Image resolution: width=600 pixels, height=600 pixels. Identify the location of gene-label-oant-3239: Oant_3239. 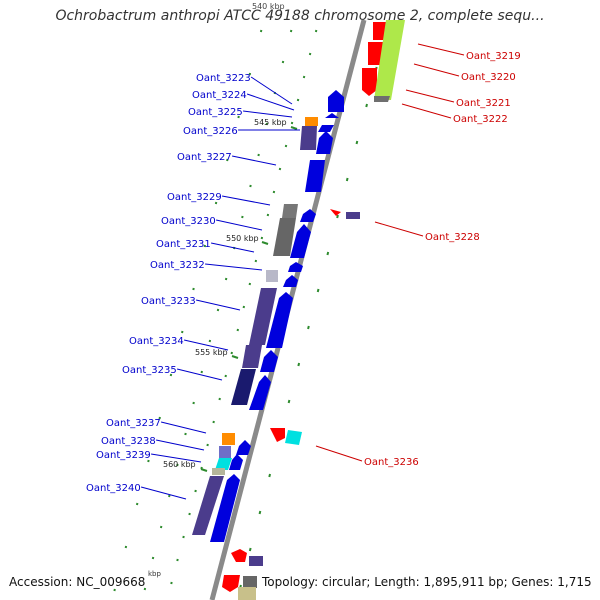
(123, 455).